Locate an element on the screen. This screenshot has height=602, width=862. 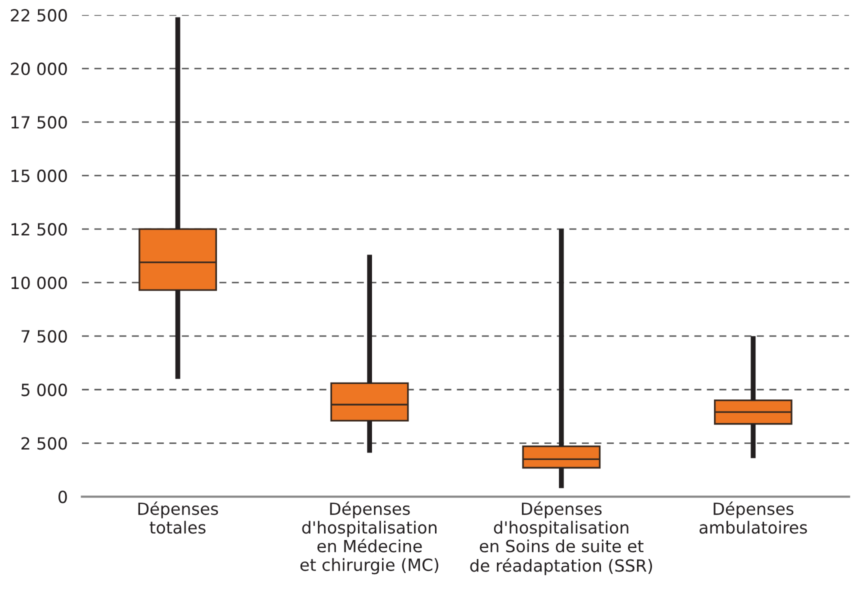
y-tick-label: 2 500 is located at coordinates (44, 443).